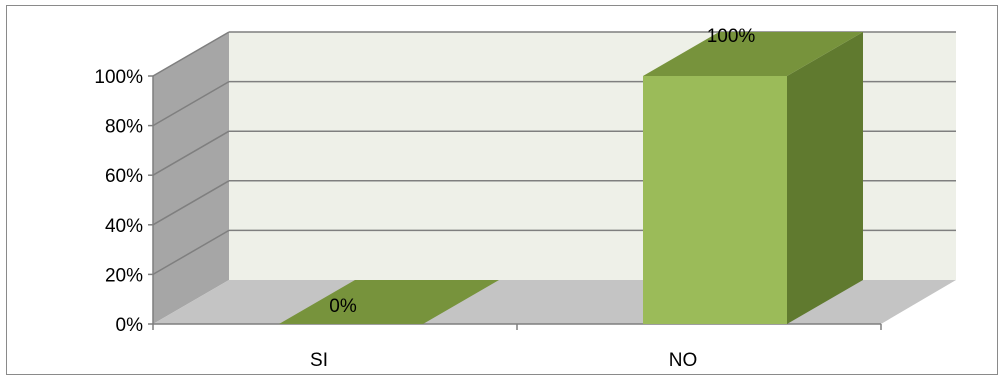 Image resolution: width=1002 pixels, height=379 pixels. What do you see at coordinates (130, 325) in the screenshot?
I see `y-tick-label: 0%` at bounding box center [130, 325].